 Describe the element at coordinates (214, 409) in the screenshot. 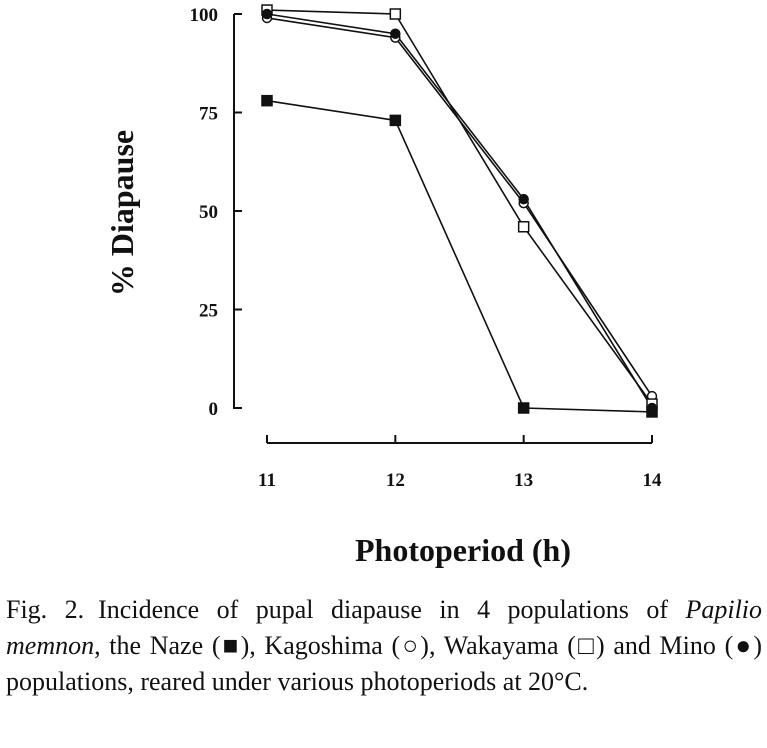

I see `y-tick-label: 0` at that location.